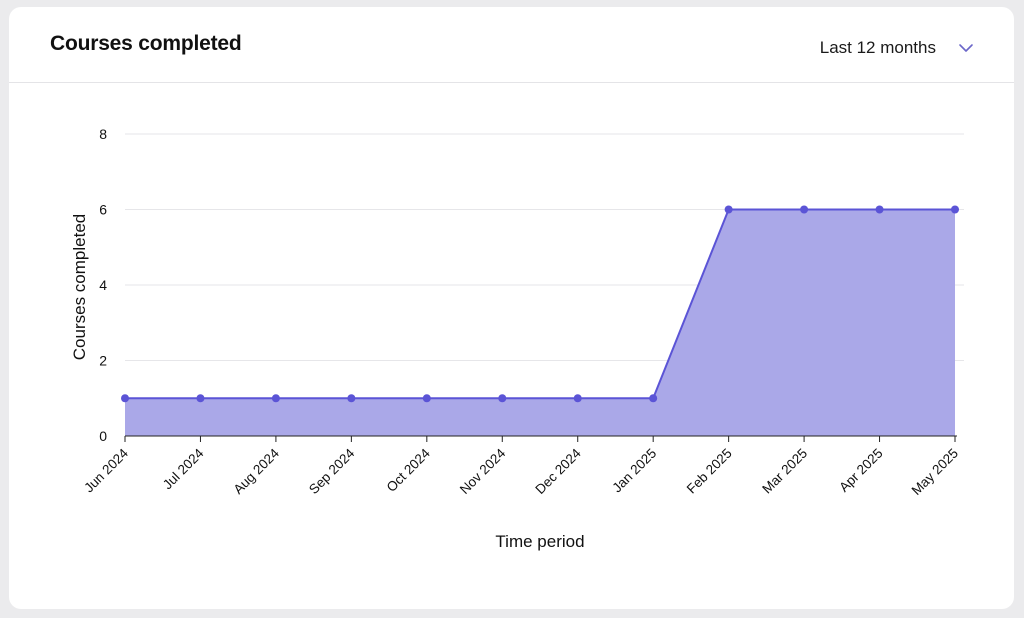 This screenshot has width=1024, height=618. What do you see at coordinates (103, 361) in the screenshot?
I see `y-tick-label: 2` at bounding box center [103, 361].